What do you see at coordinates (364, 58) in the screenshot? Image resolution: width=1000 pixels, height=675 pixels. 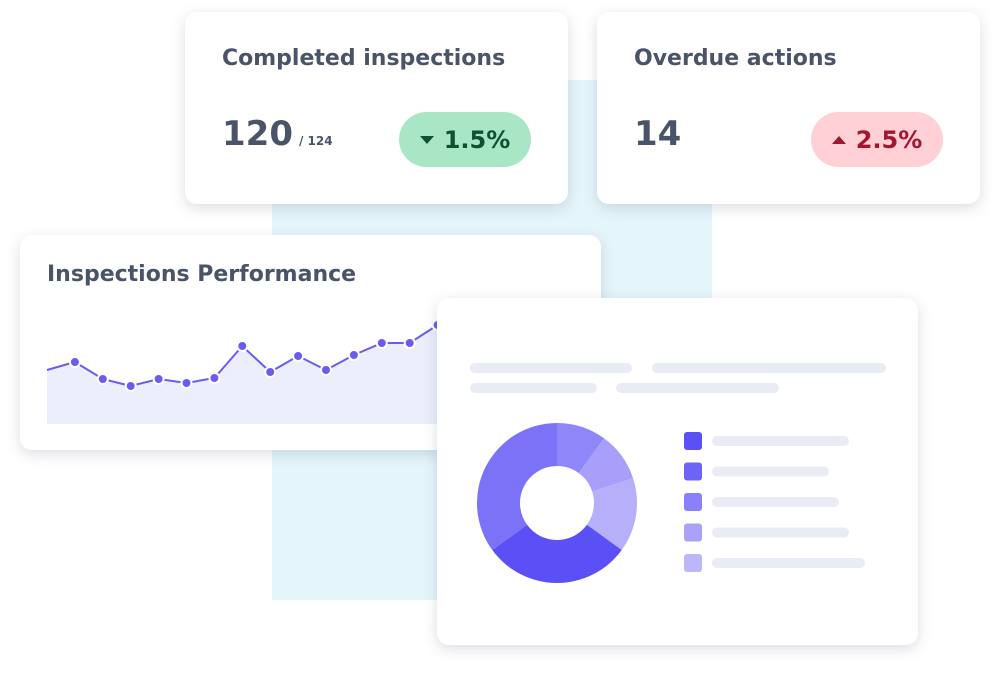 I see `card-title: Completed inspections` at bounding box center [364, 58].